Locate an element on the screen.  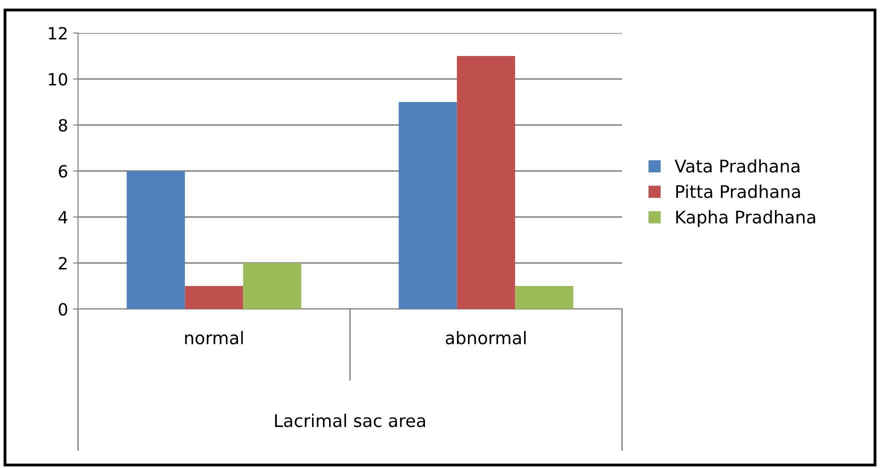
y-tick-label: 6 is located at coordinates (63, 171).